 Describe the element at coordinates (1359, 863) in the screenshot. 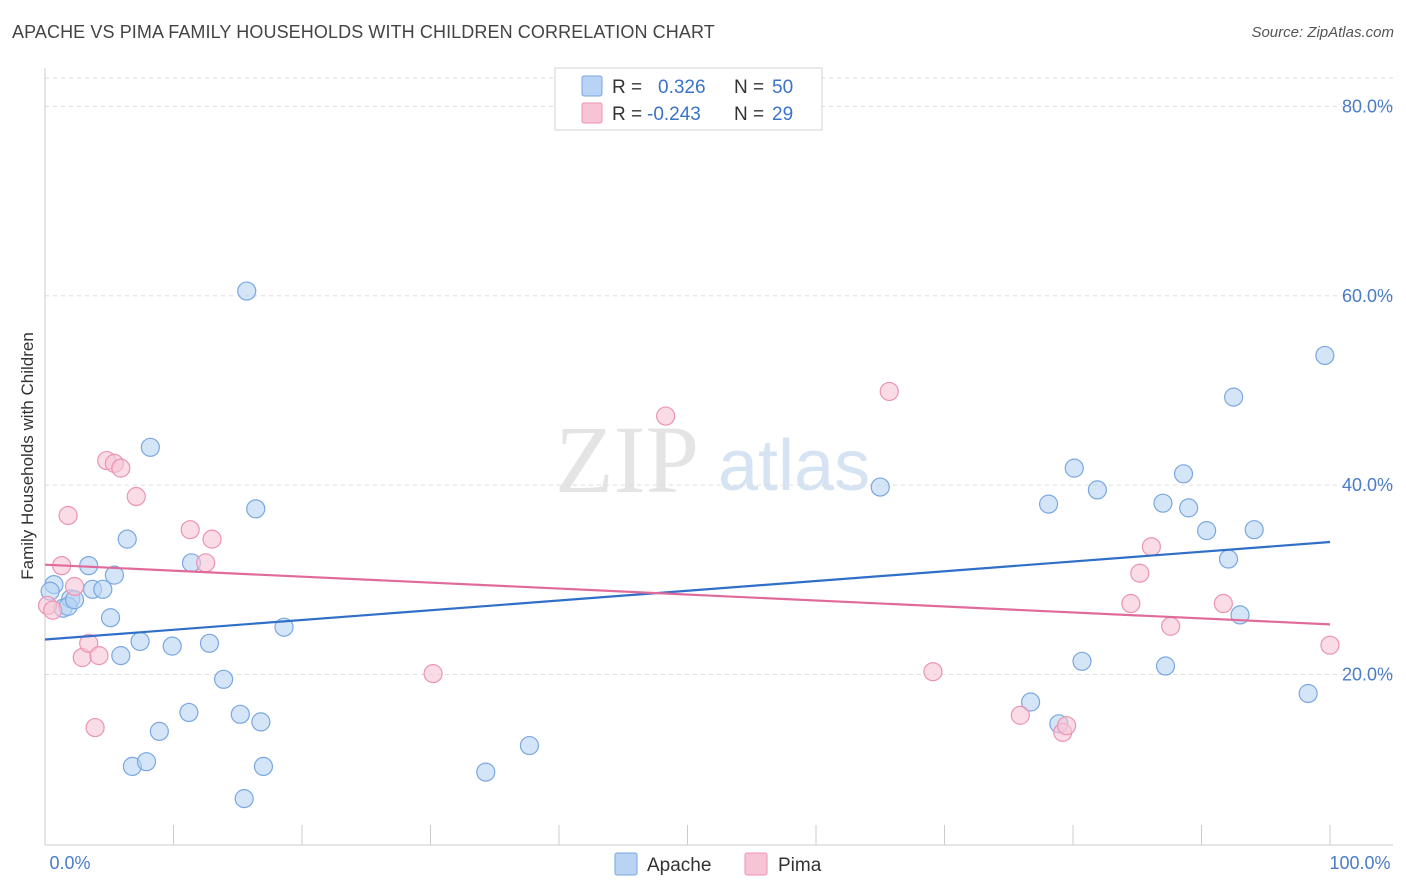

I see `x-tick-label-max: 100.0%` at that location.